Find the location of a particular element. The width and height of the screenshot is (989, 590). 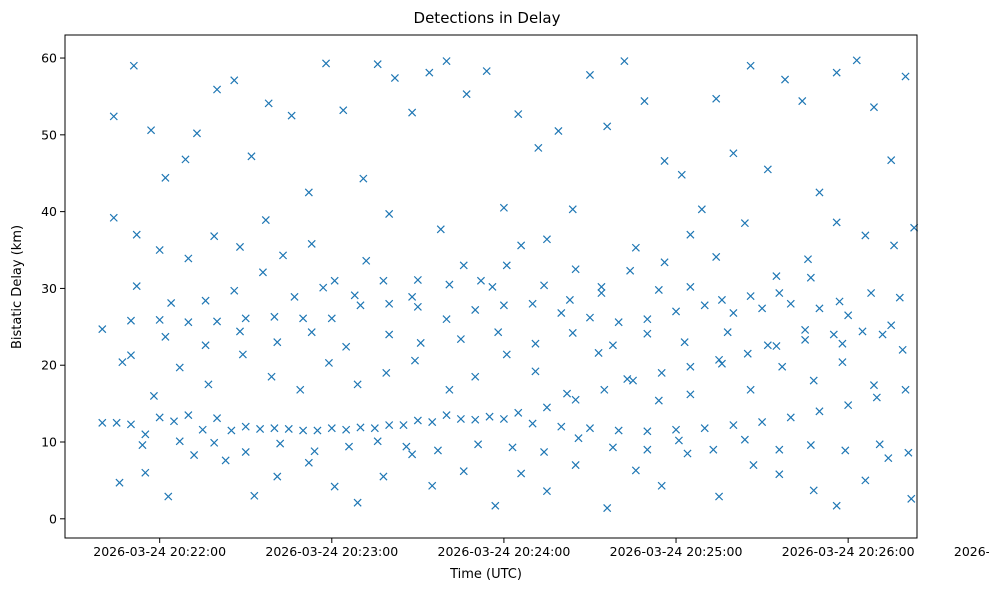

y-tick-label: 20 is located at coordinates (49, 365).